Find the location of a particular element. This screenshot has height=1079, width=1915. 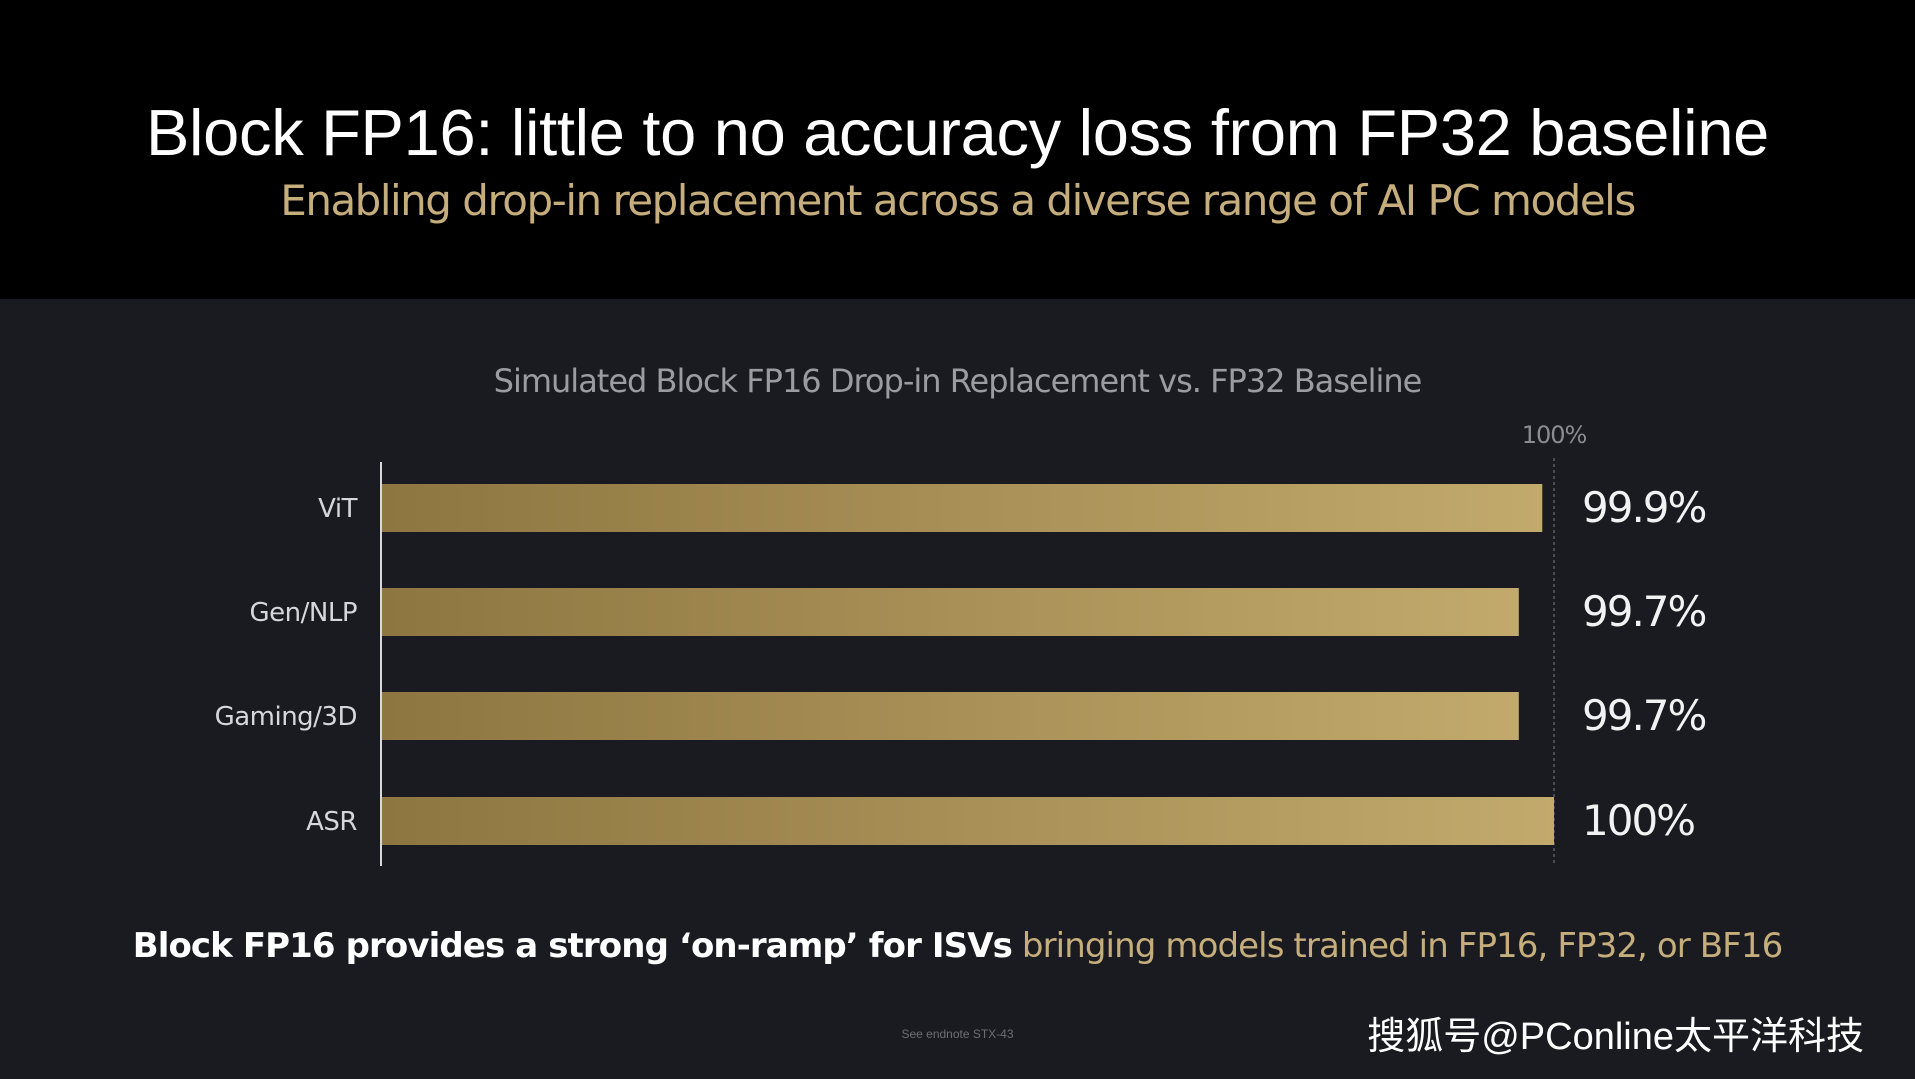

value-label: 100% is located at coordinates (1638, 820).